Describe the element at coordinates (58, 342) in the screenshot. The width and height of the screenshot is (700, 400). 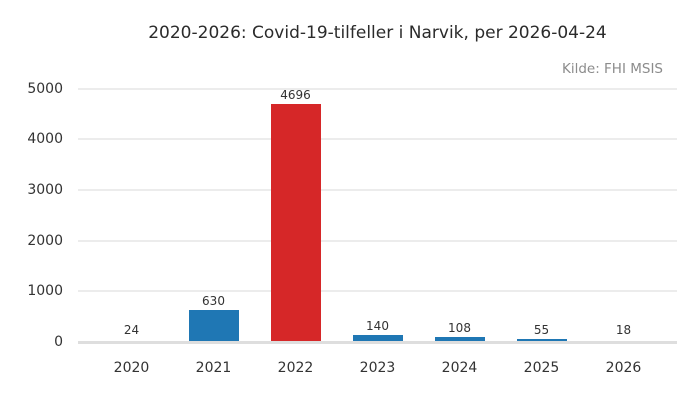
I see `y-tick-label: 0` at that location.